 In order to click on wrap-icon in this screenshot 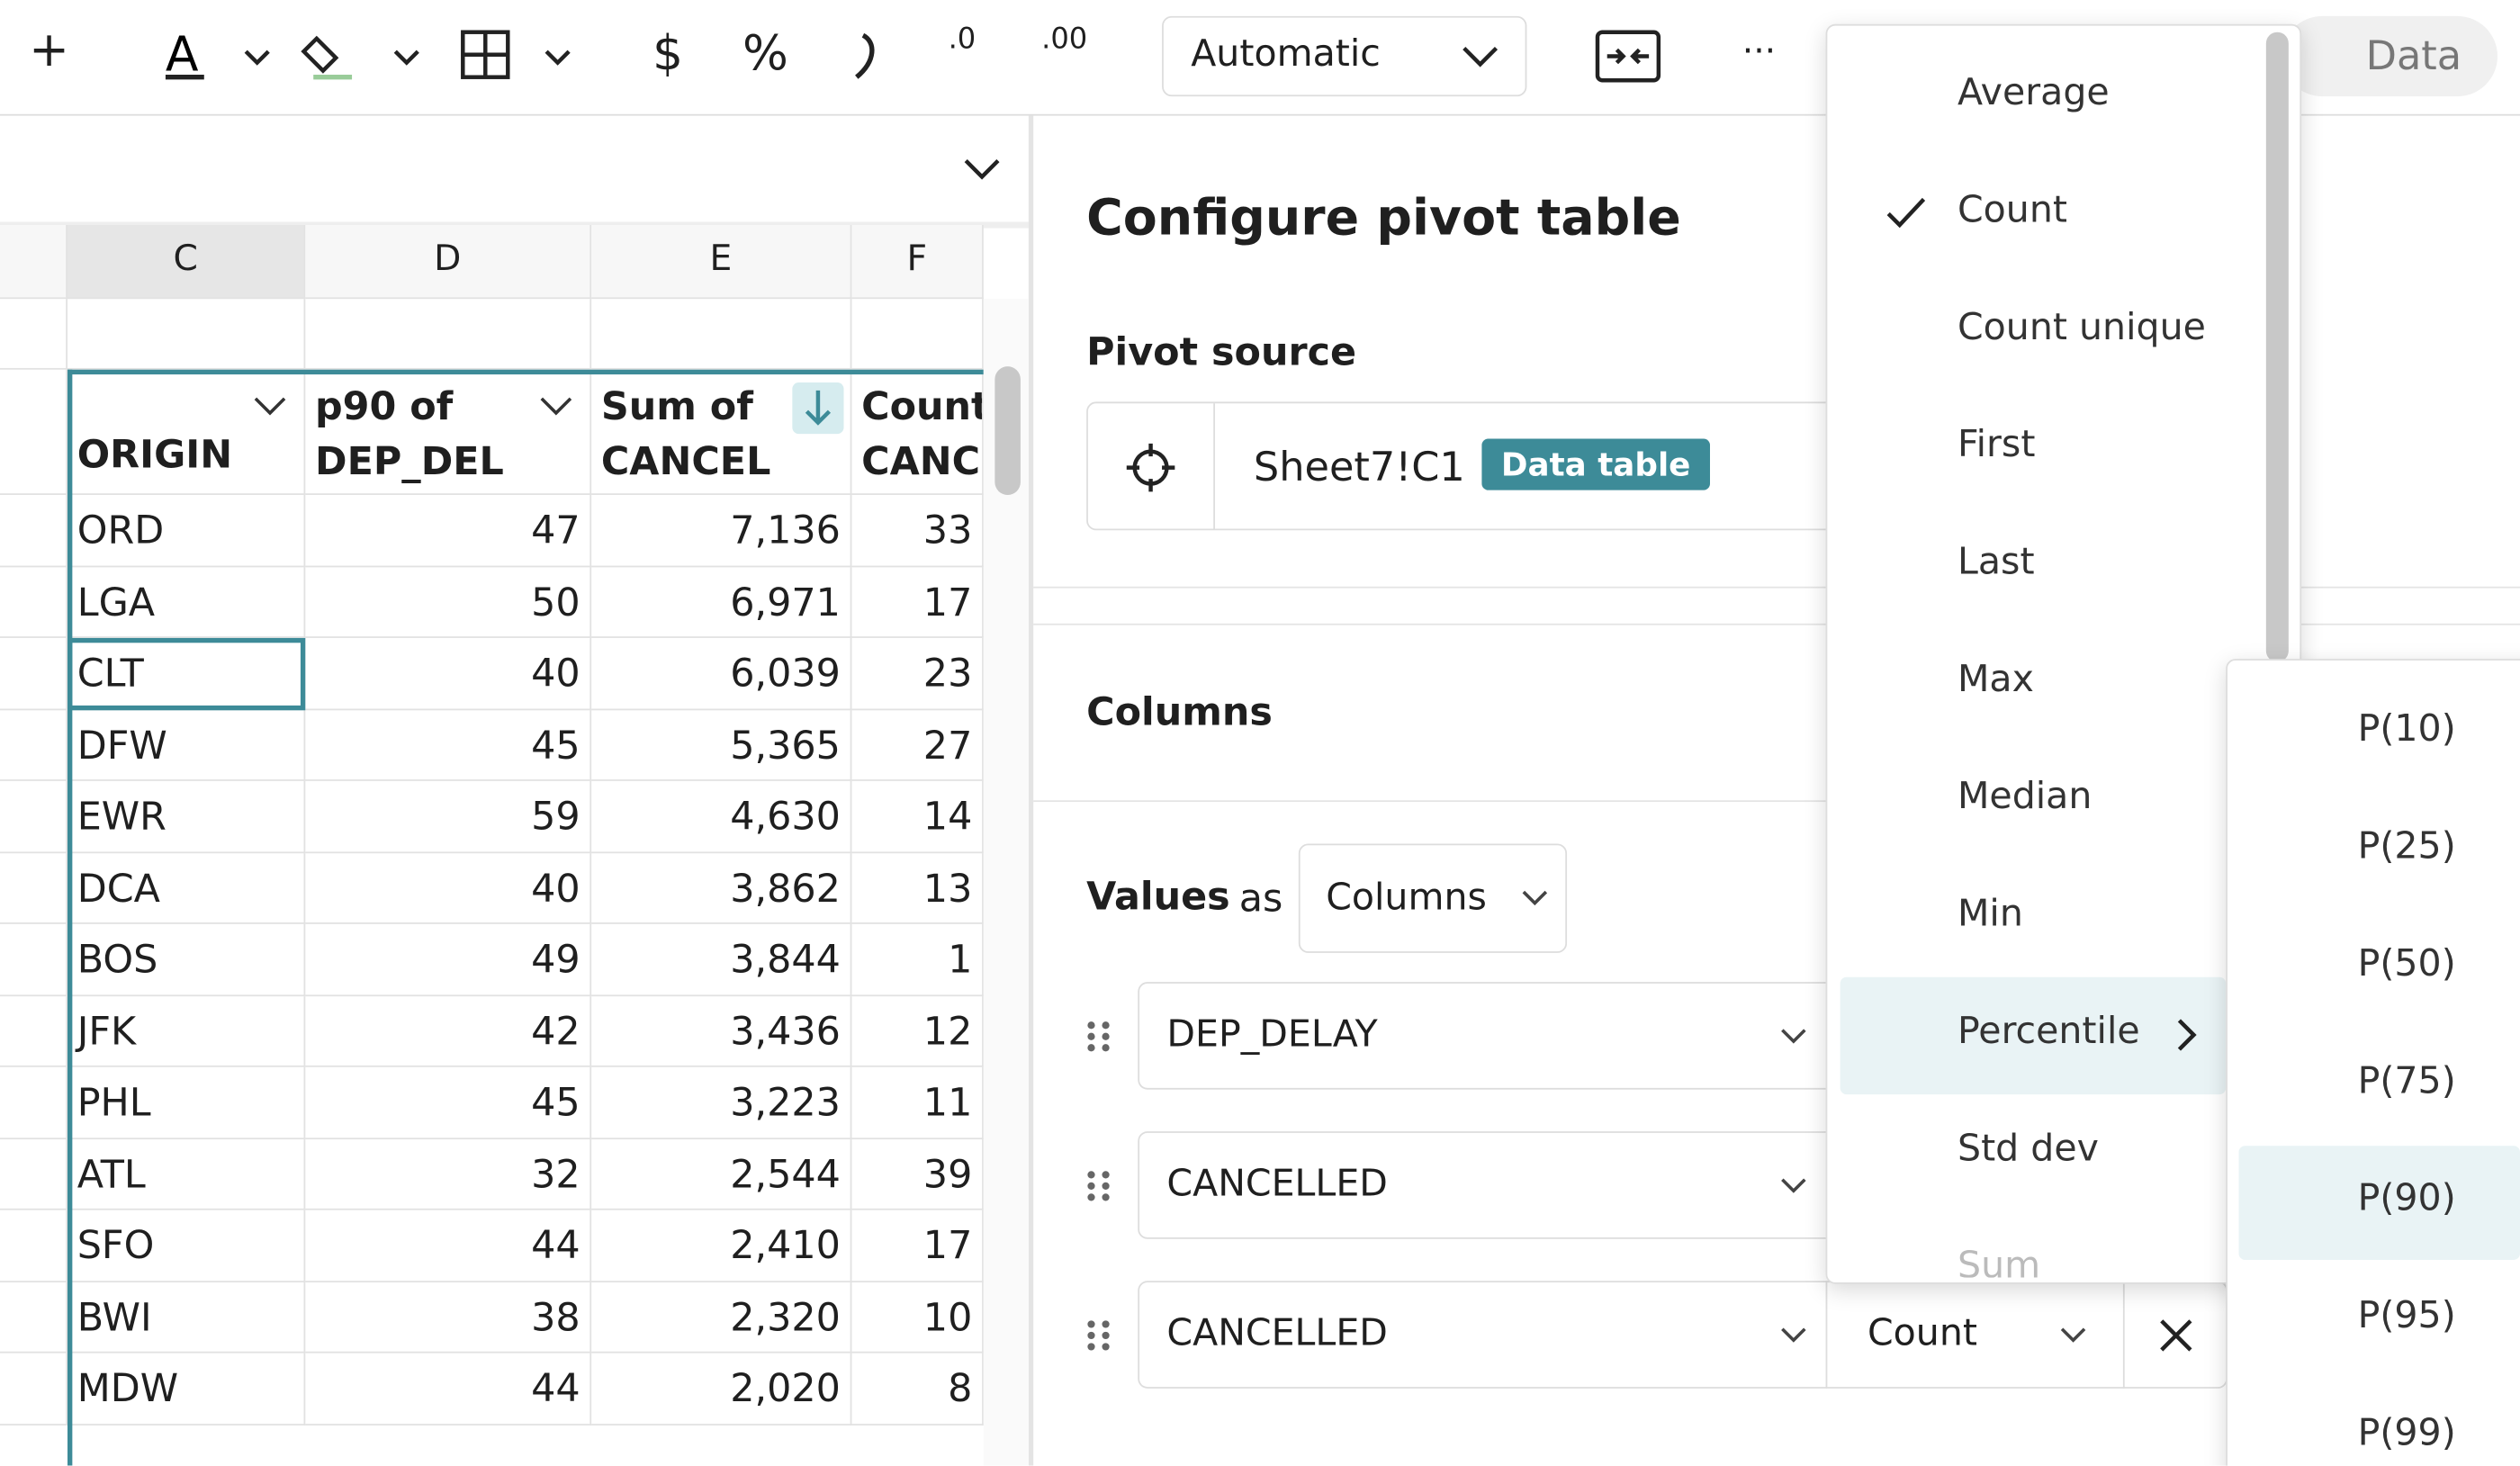, I will do `click(1628, 56)`.